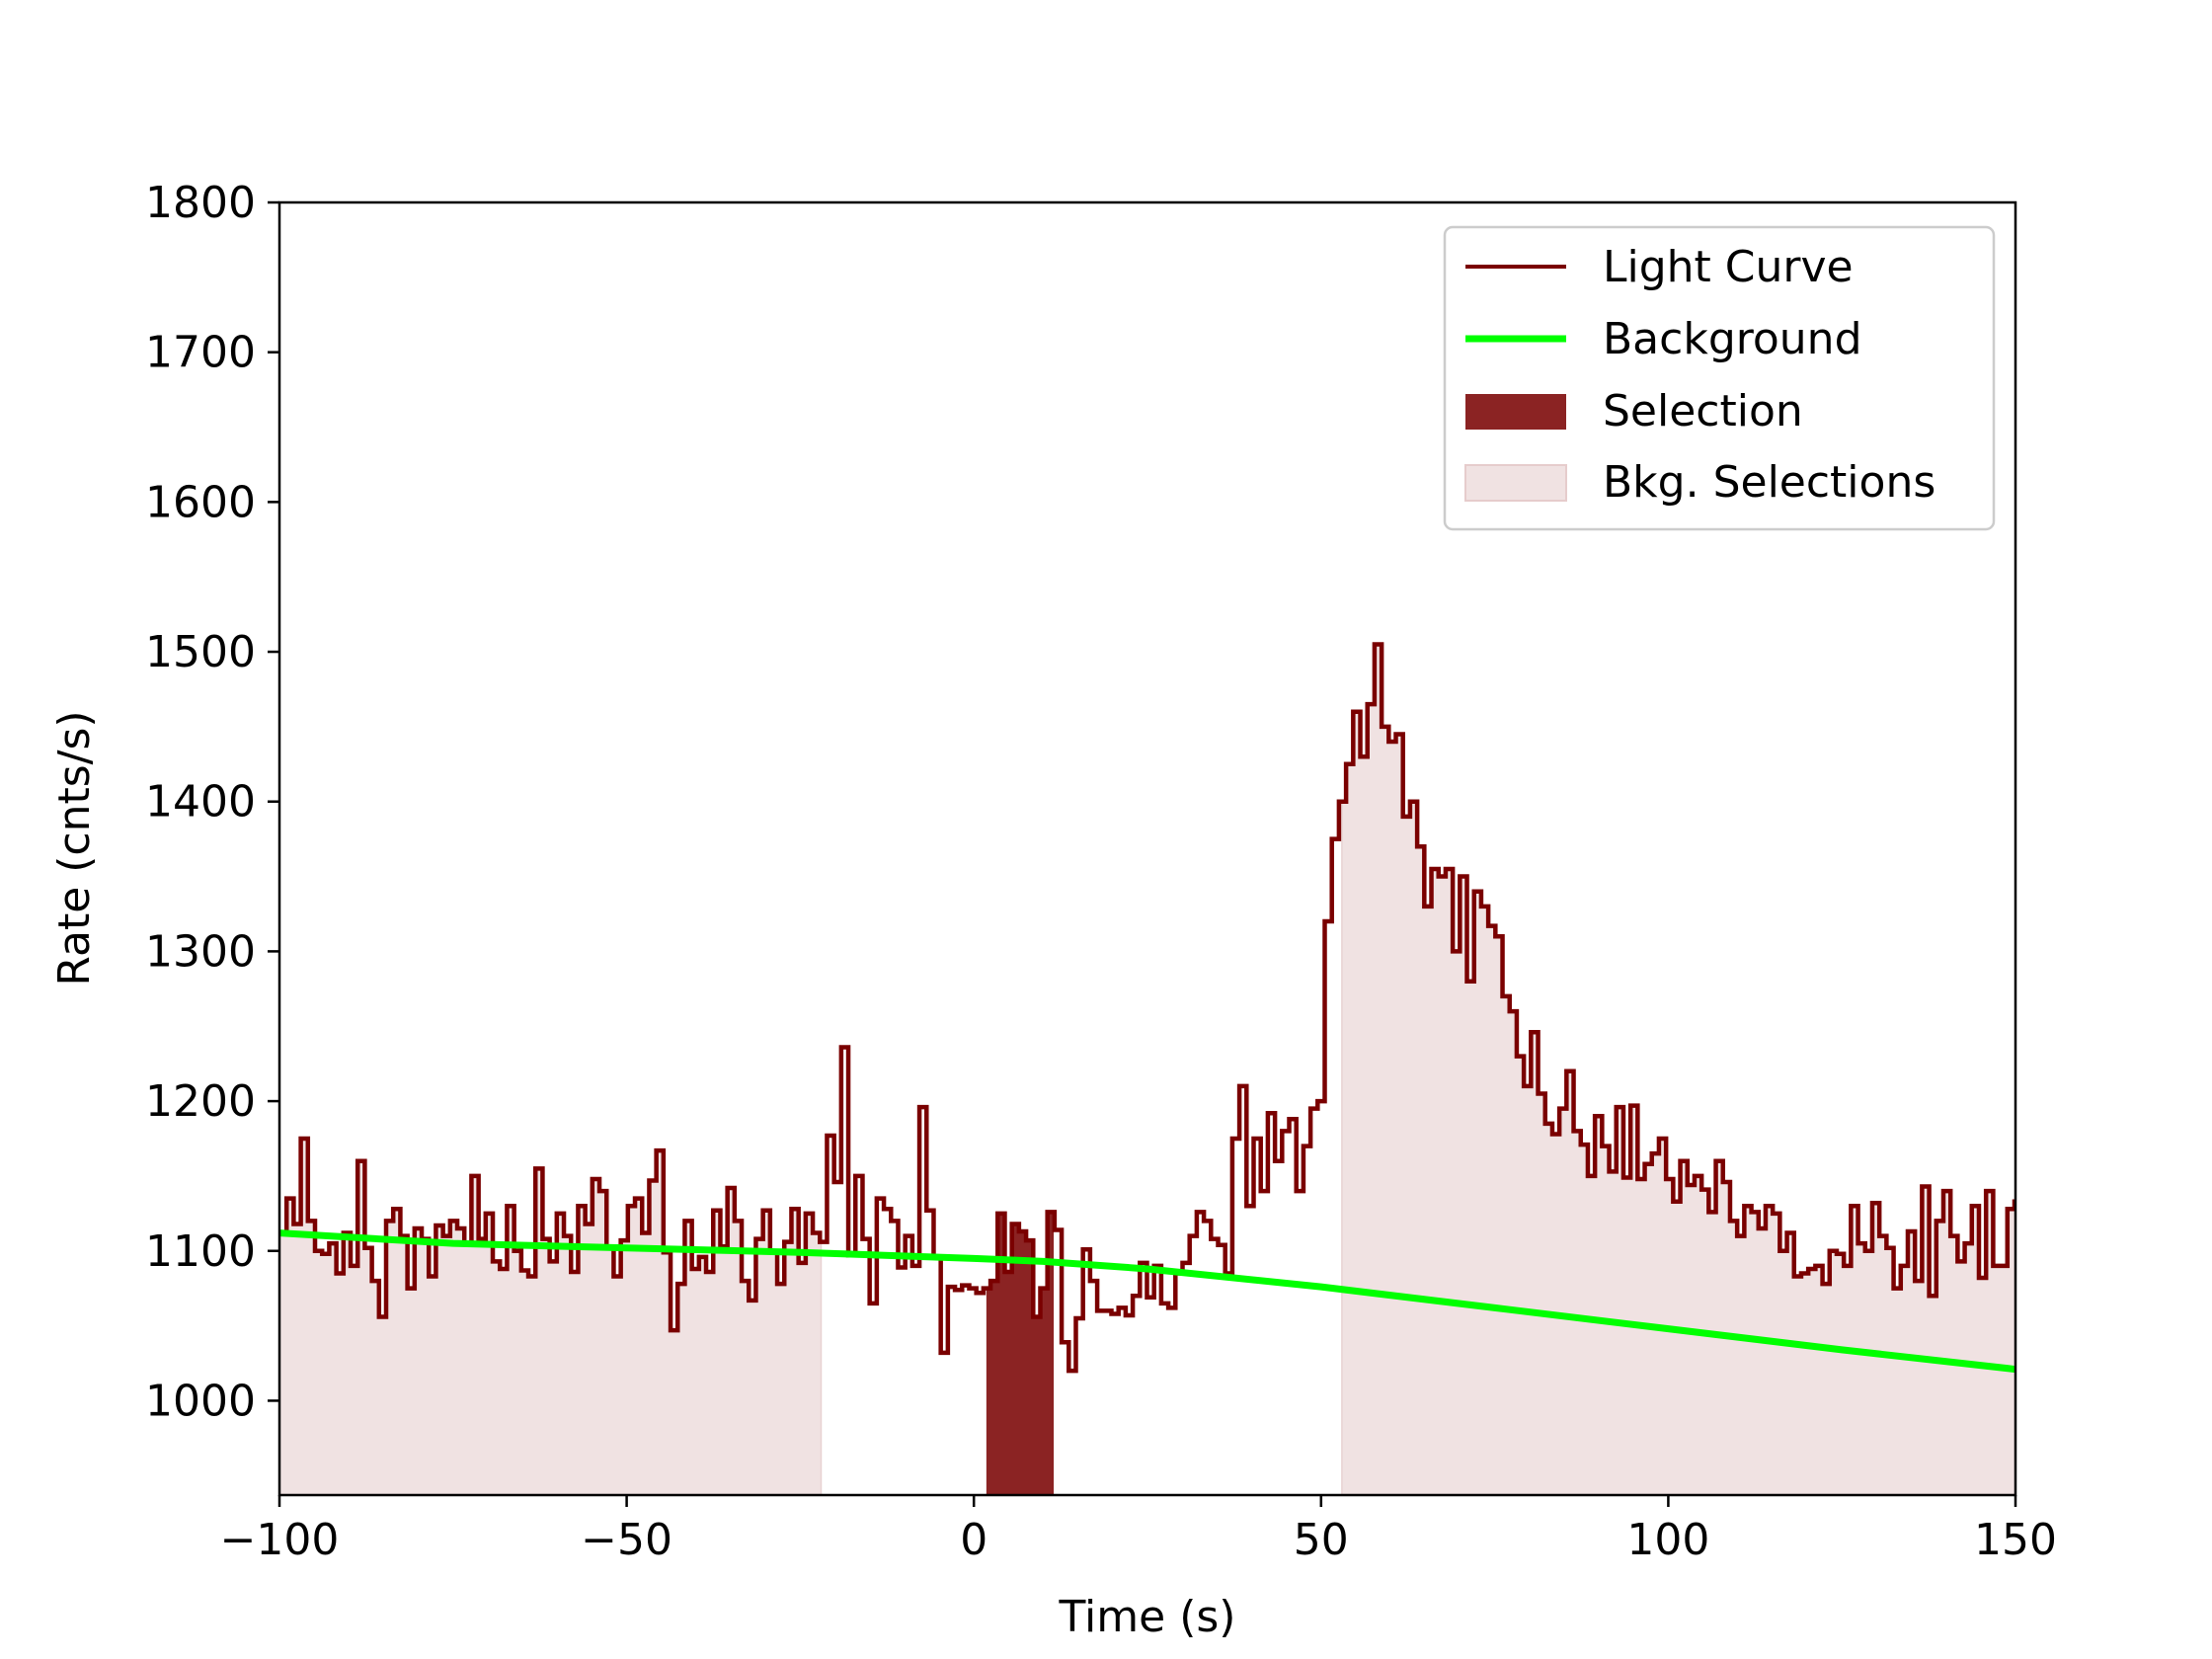 This screenshot has width=2212, height=1659. What do you see at coordinates (1148, 1617) in the screenshot?
I see `x-axis-label: Time (s)` at bounding box center [1148, 1617].